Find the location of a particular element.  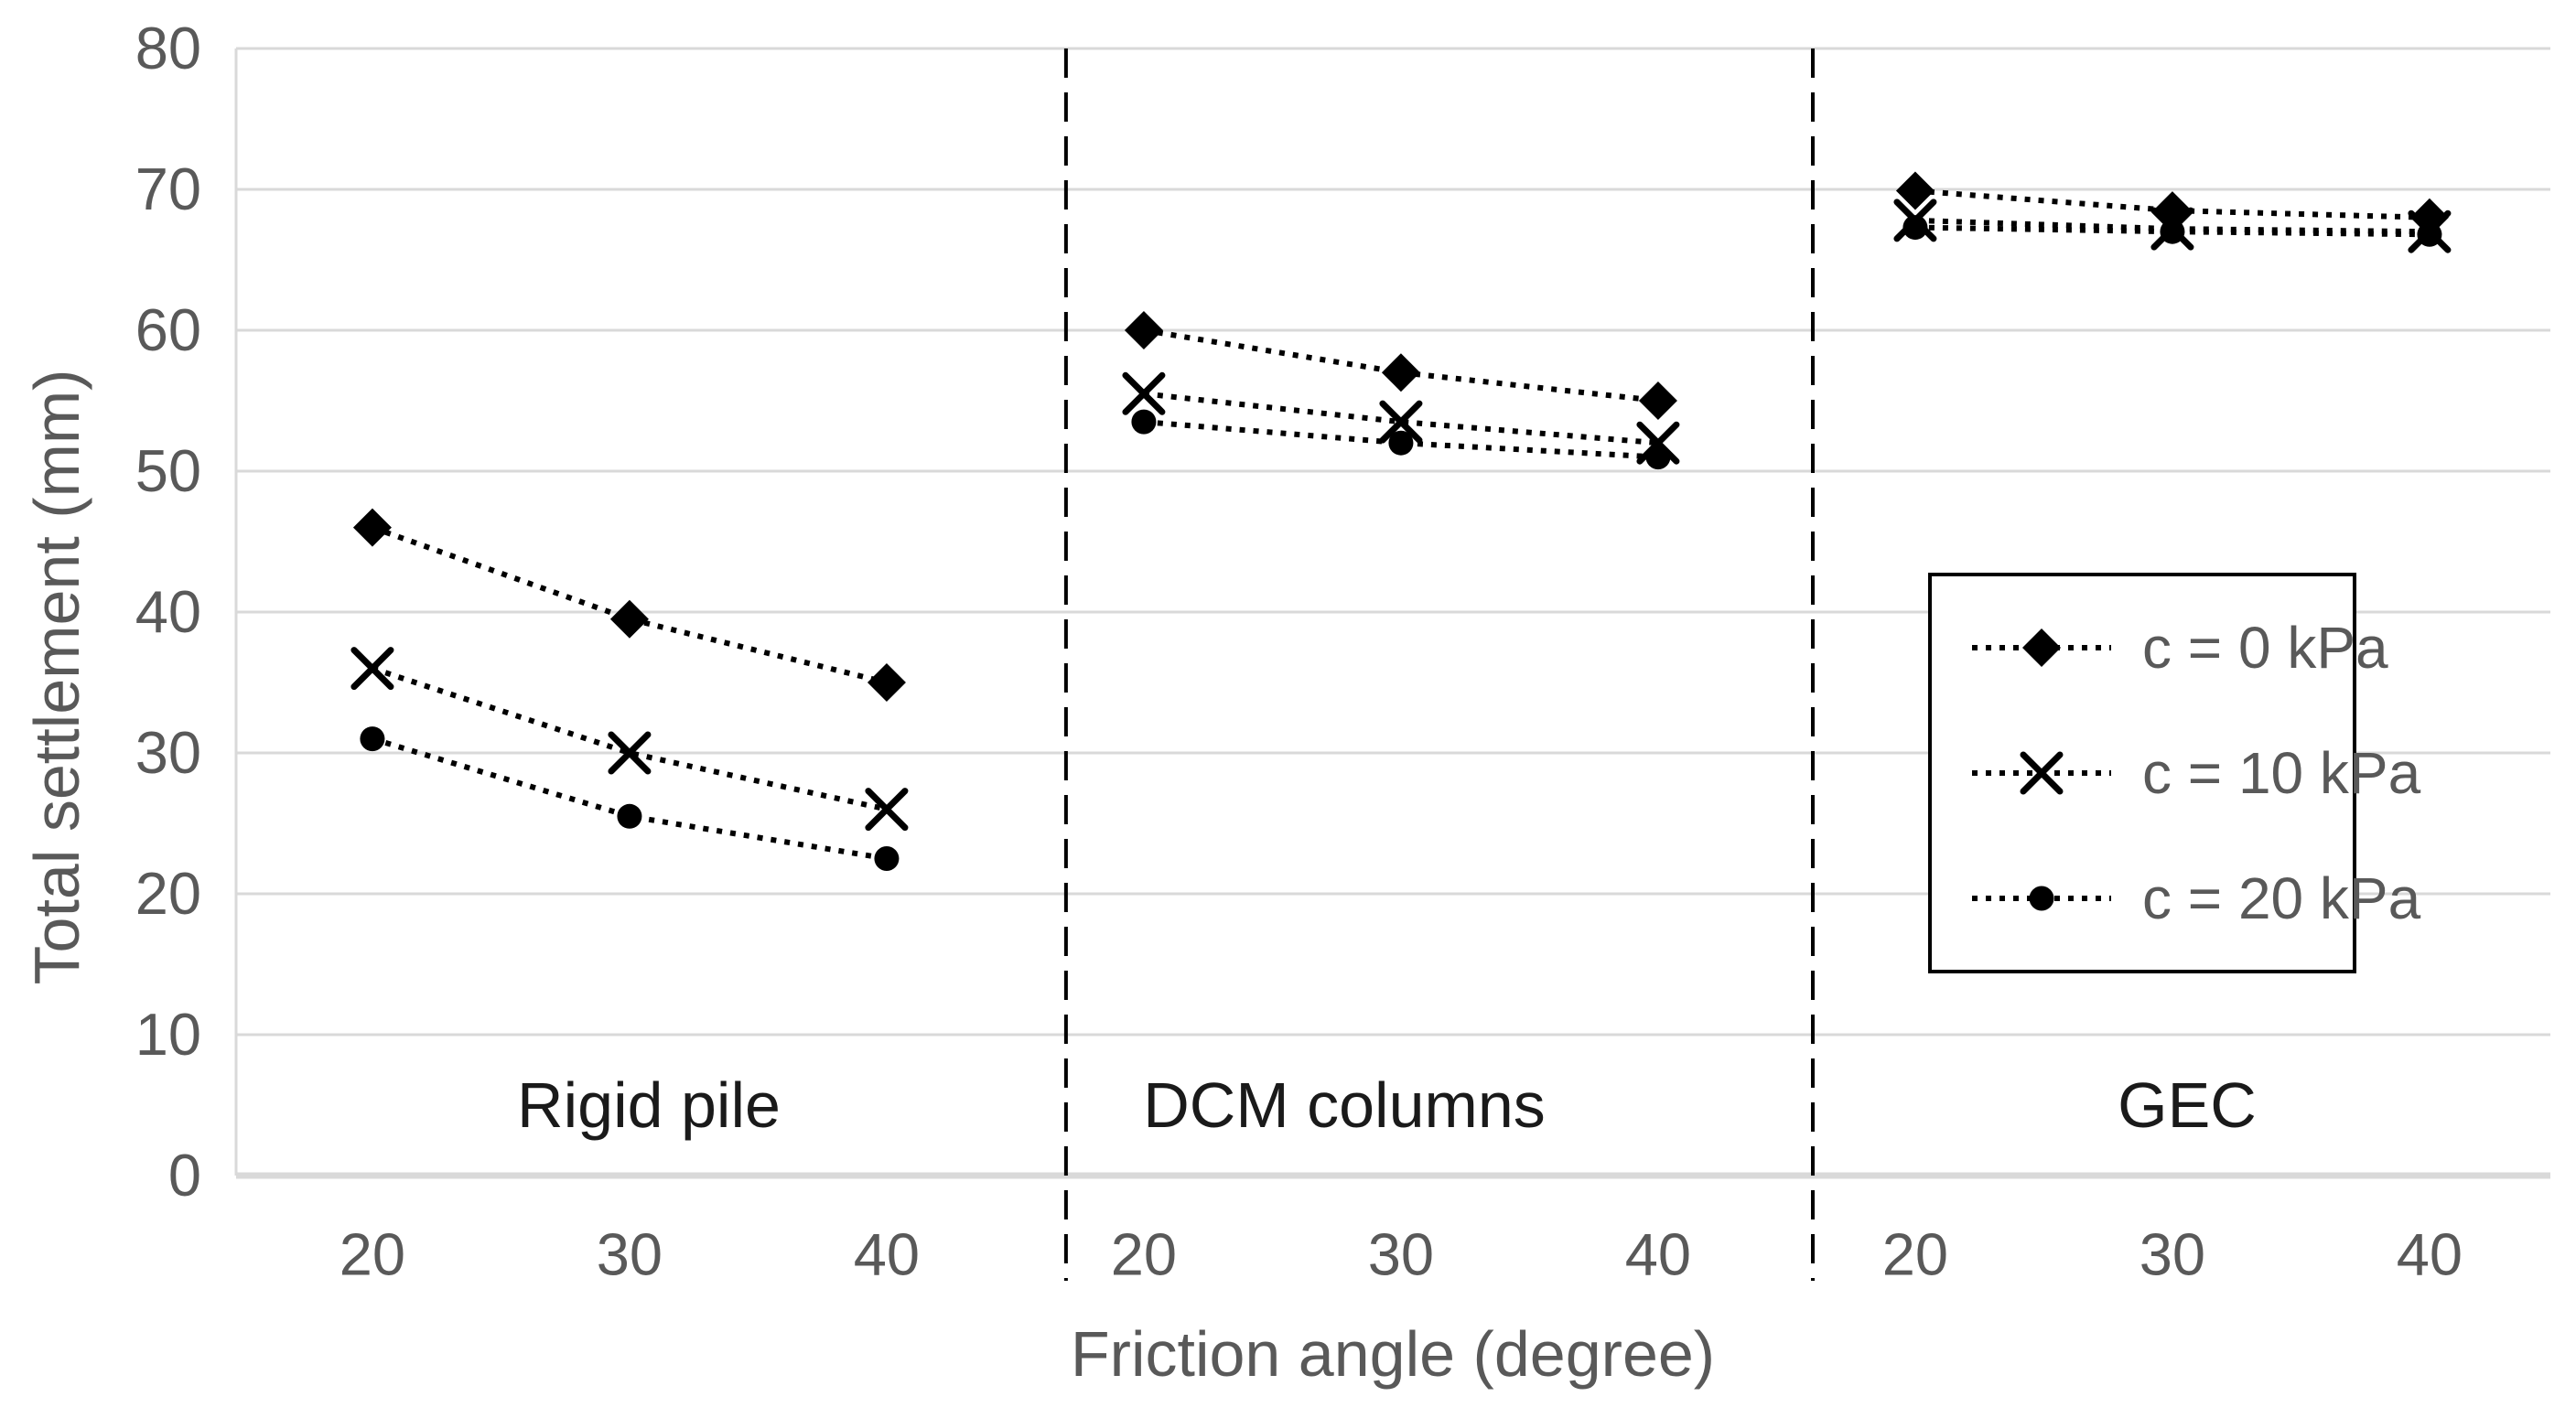

y-tick-label: 60 is located at coordinates (168, 329).